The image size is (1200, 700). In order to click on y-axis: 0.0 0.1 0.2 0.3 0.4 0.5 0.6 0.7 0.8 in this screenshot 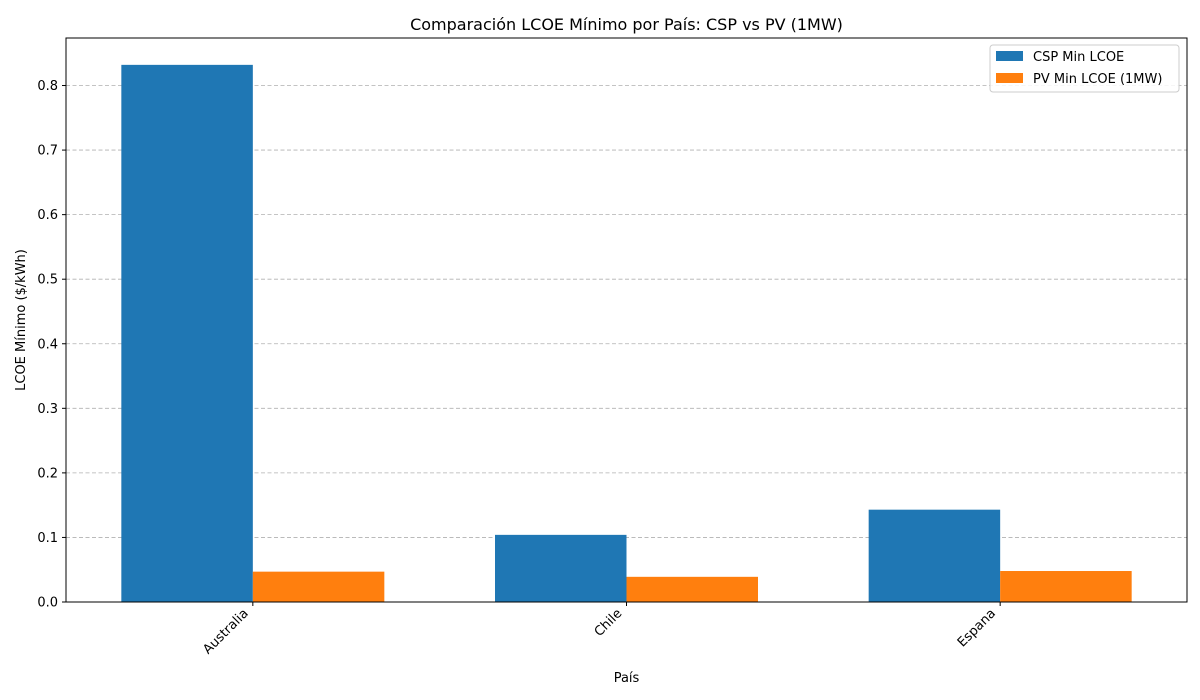, I will do `click(51, 345)`.